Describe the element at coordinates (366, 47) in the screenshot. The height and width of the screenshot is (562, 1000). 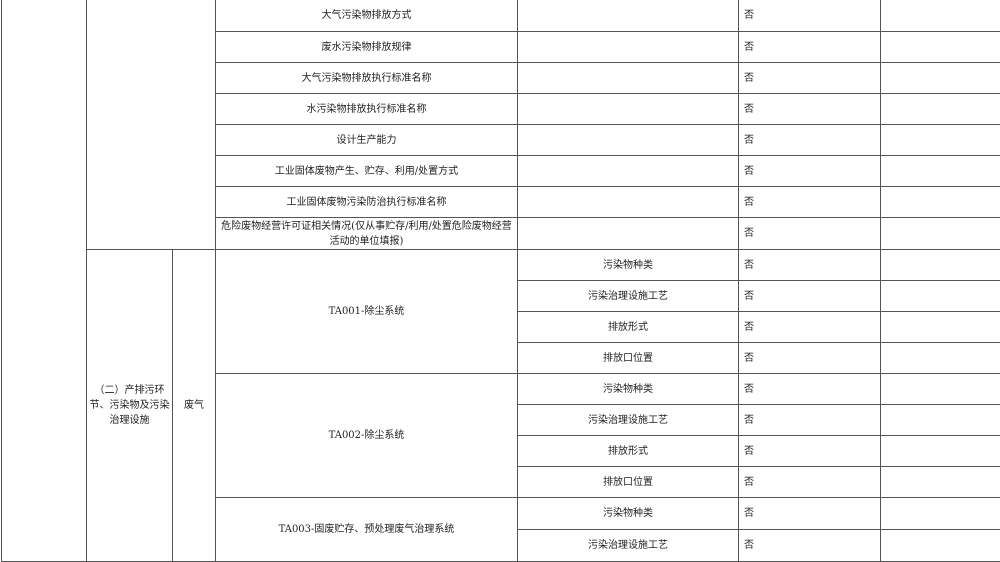
I see `item-cell: 废水污染物排放规律` at that location.